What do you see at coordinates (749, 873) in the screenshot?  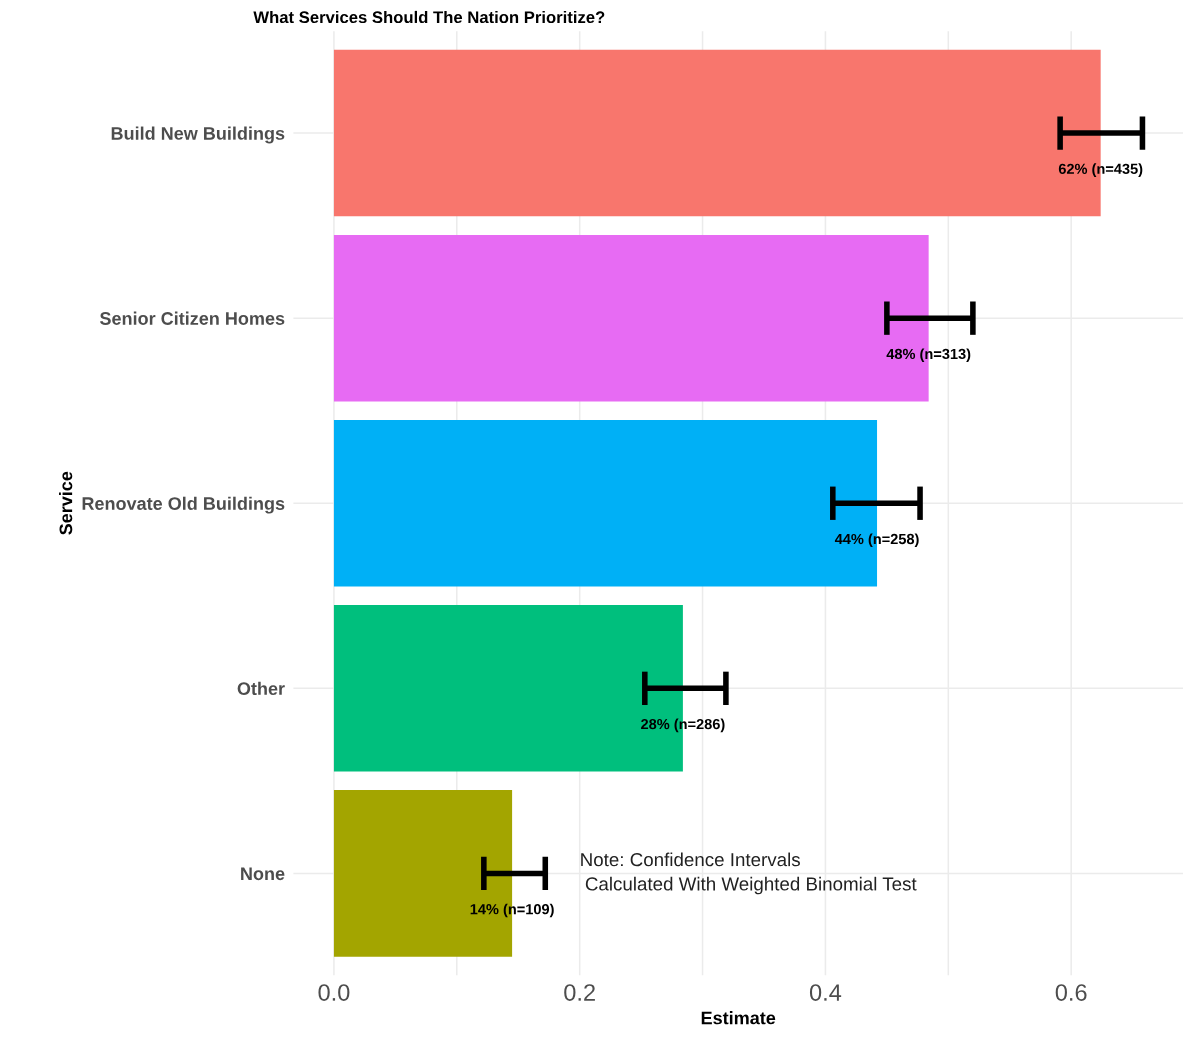 I see `annotation: Note: Confidence Intervals Calculated With Weighted Binomial Test` at bounding box center [749, 873].